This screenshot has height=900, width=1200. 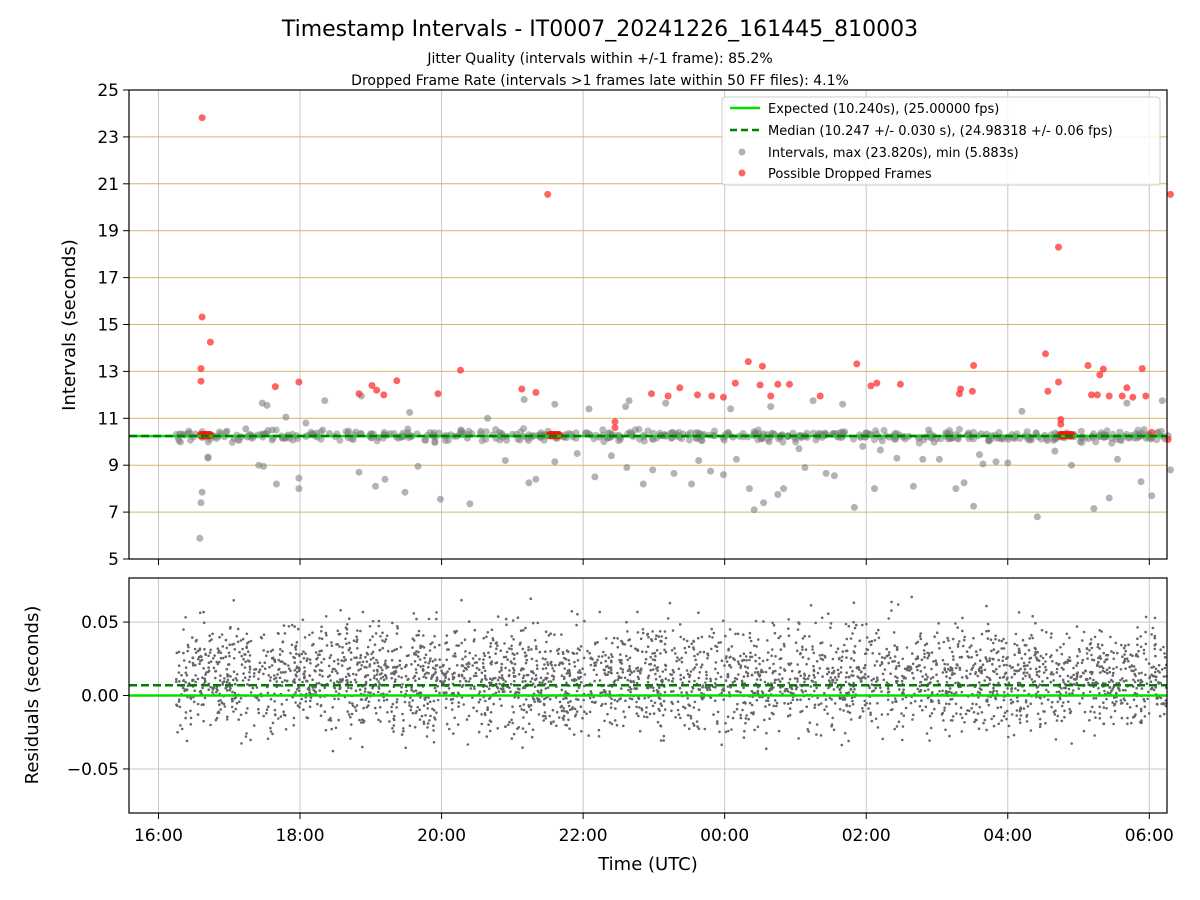 What do you see at coordinates (108, 326) in the screenshot?
I see `top-y-tick-label: 15` at bounding box center [108, 326].